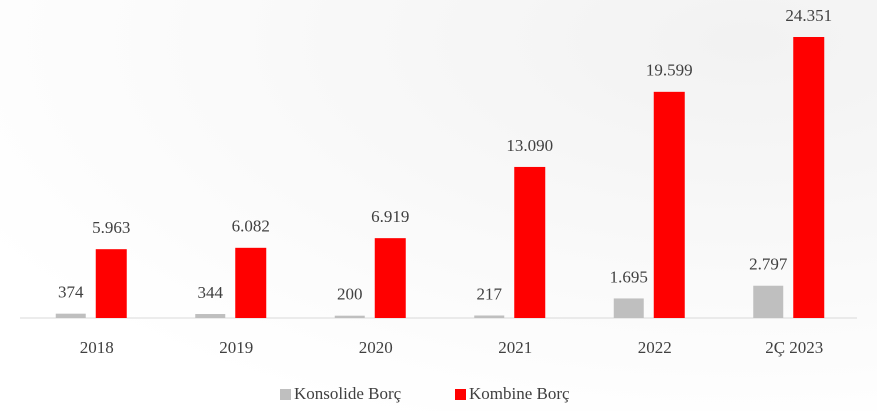  What do you see at coordinates (794, 347) in the screenshot?
I see `x-tick-label: 2Ç 2023` at bounding box center [794, 347].